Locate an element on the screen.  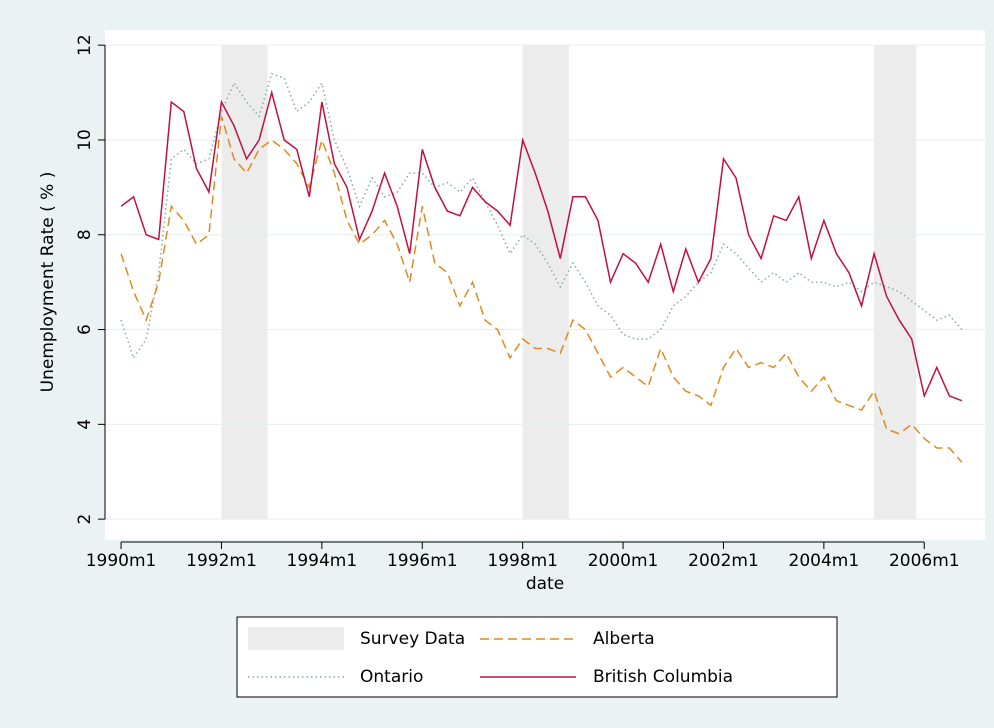
legend-label: Ontario is located at coordinates (391, 677).